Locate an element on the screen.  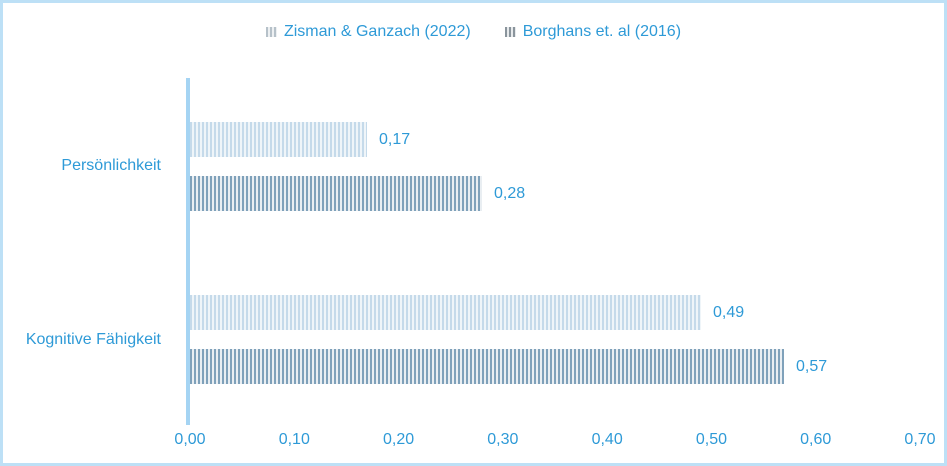
legend-swatch-borghans-icon is located at coordinates (510, 32).